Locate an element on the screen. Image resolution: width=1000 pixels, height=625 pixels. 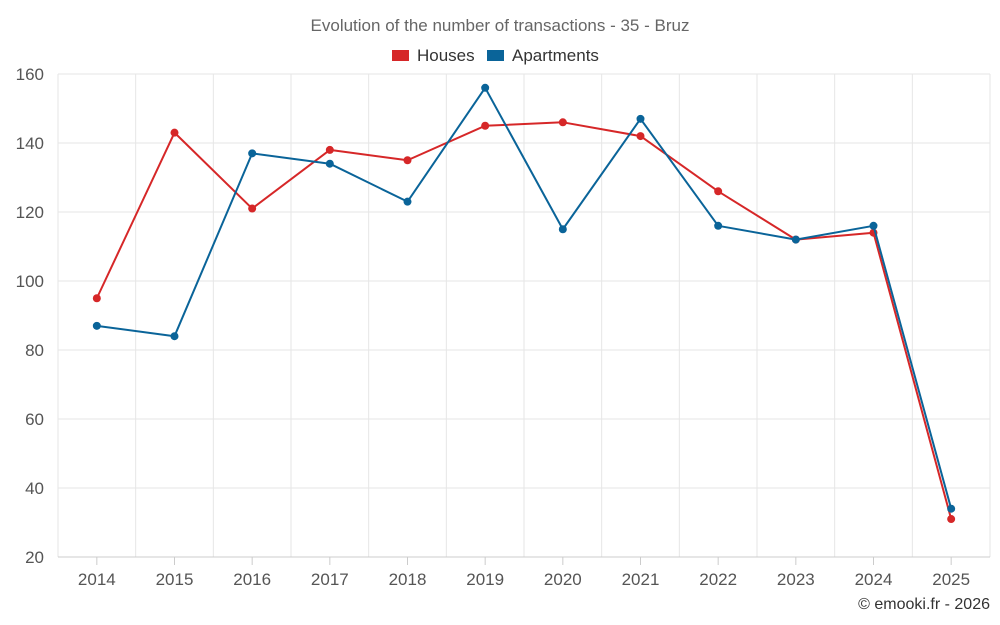
y-tick-label: 100 is located at coordinates (30, 281).